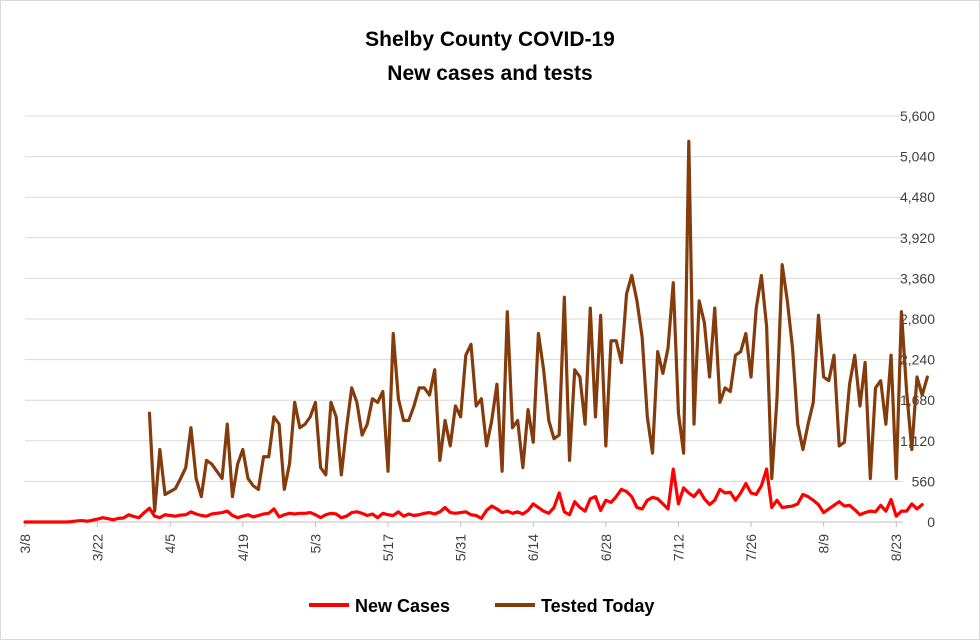 The width and height of the screenshot is (980, 640). What do you see at coordinates (170, 544) in the screenshot?
I see `x-tick-label: 4/5` at bounding box center [170, 544].